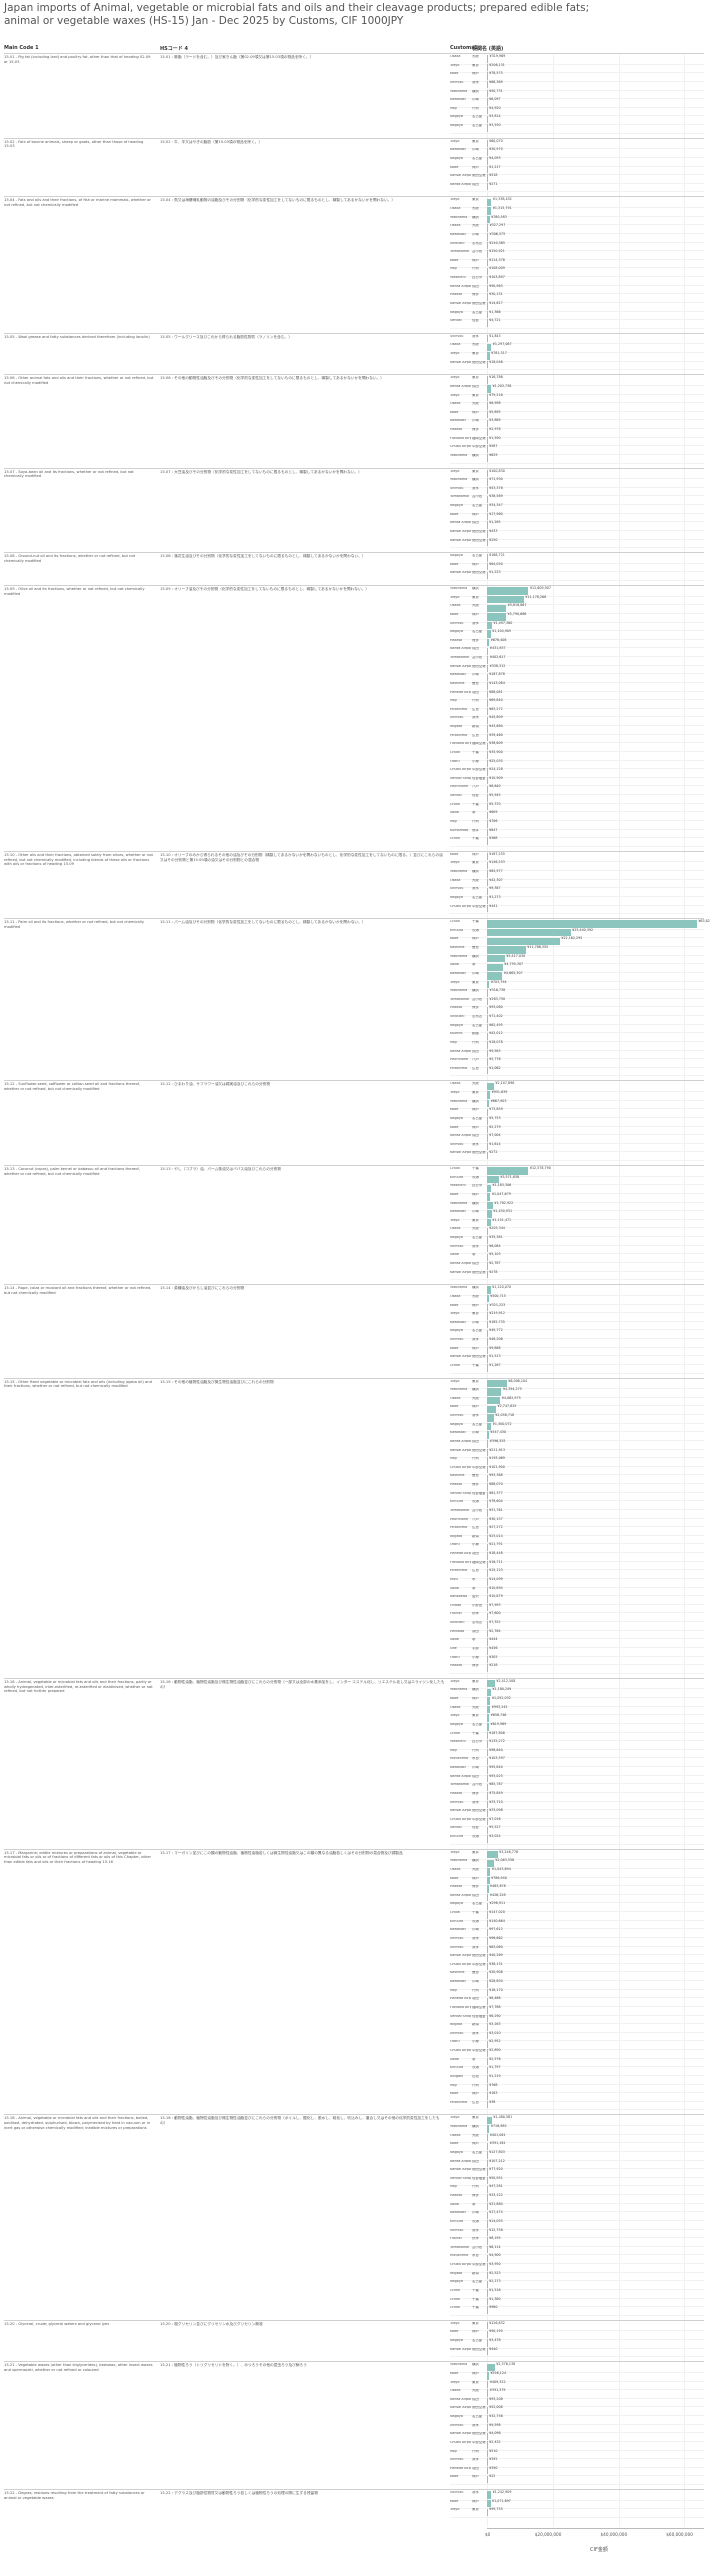 Image resolution: width=710 pixels, height=2560 pixels. Describe the element at coordinates (455, 2308) in the screenshot. I see `customs-name: Chiba` at that location.